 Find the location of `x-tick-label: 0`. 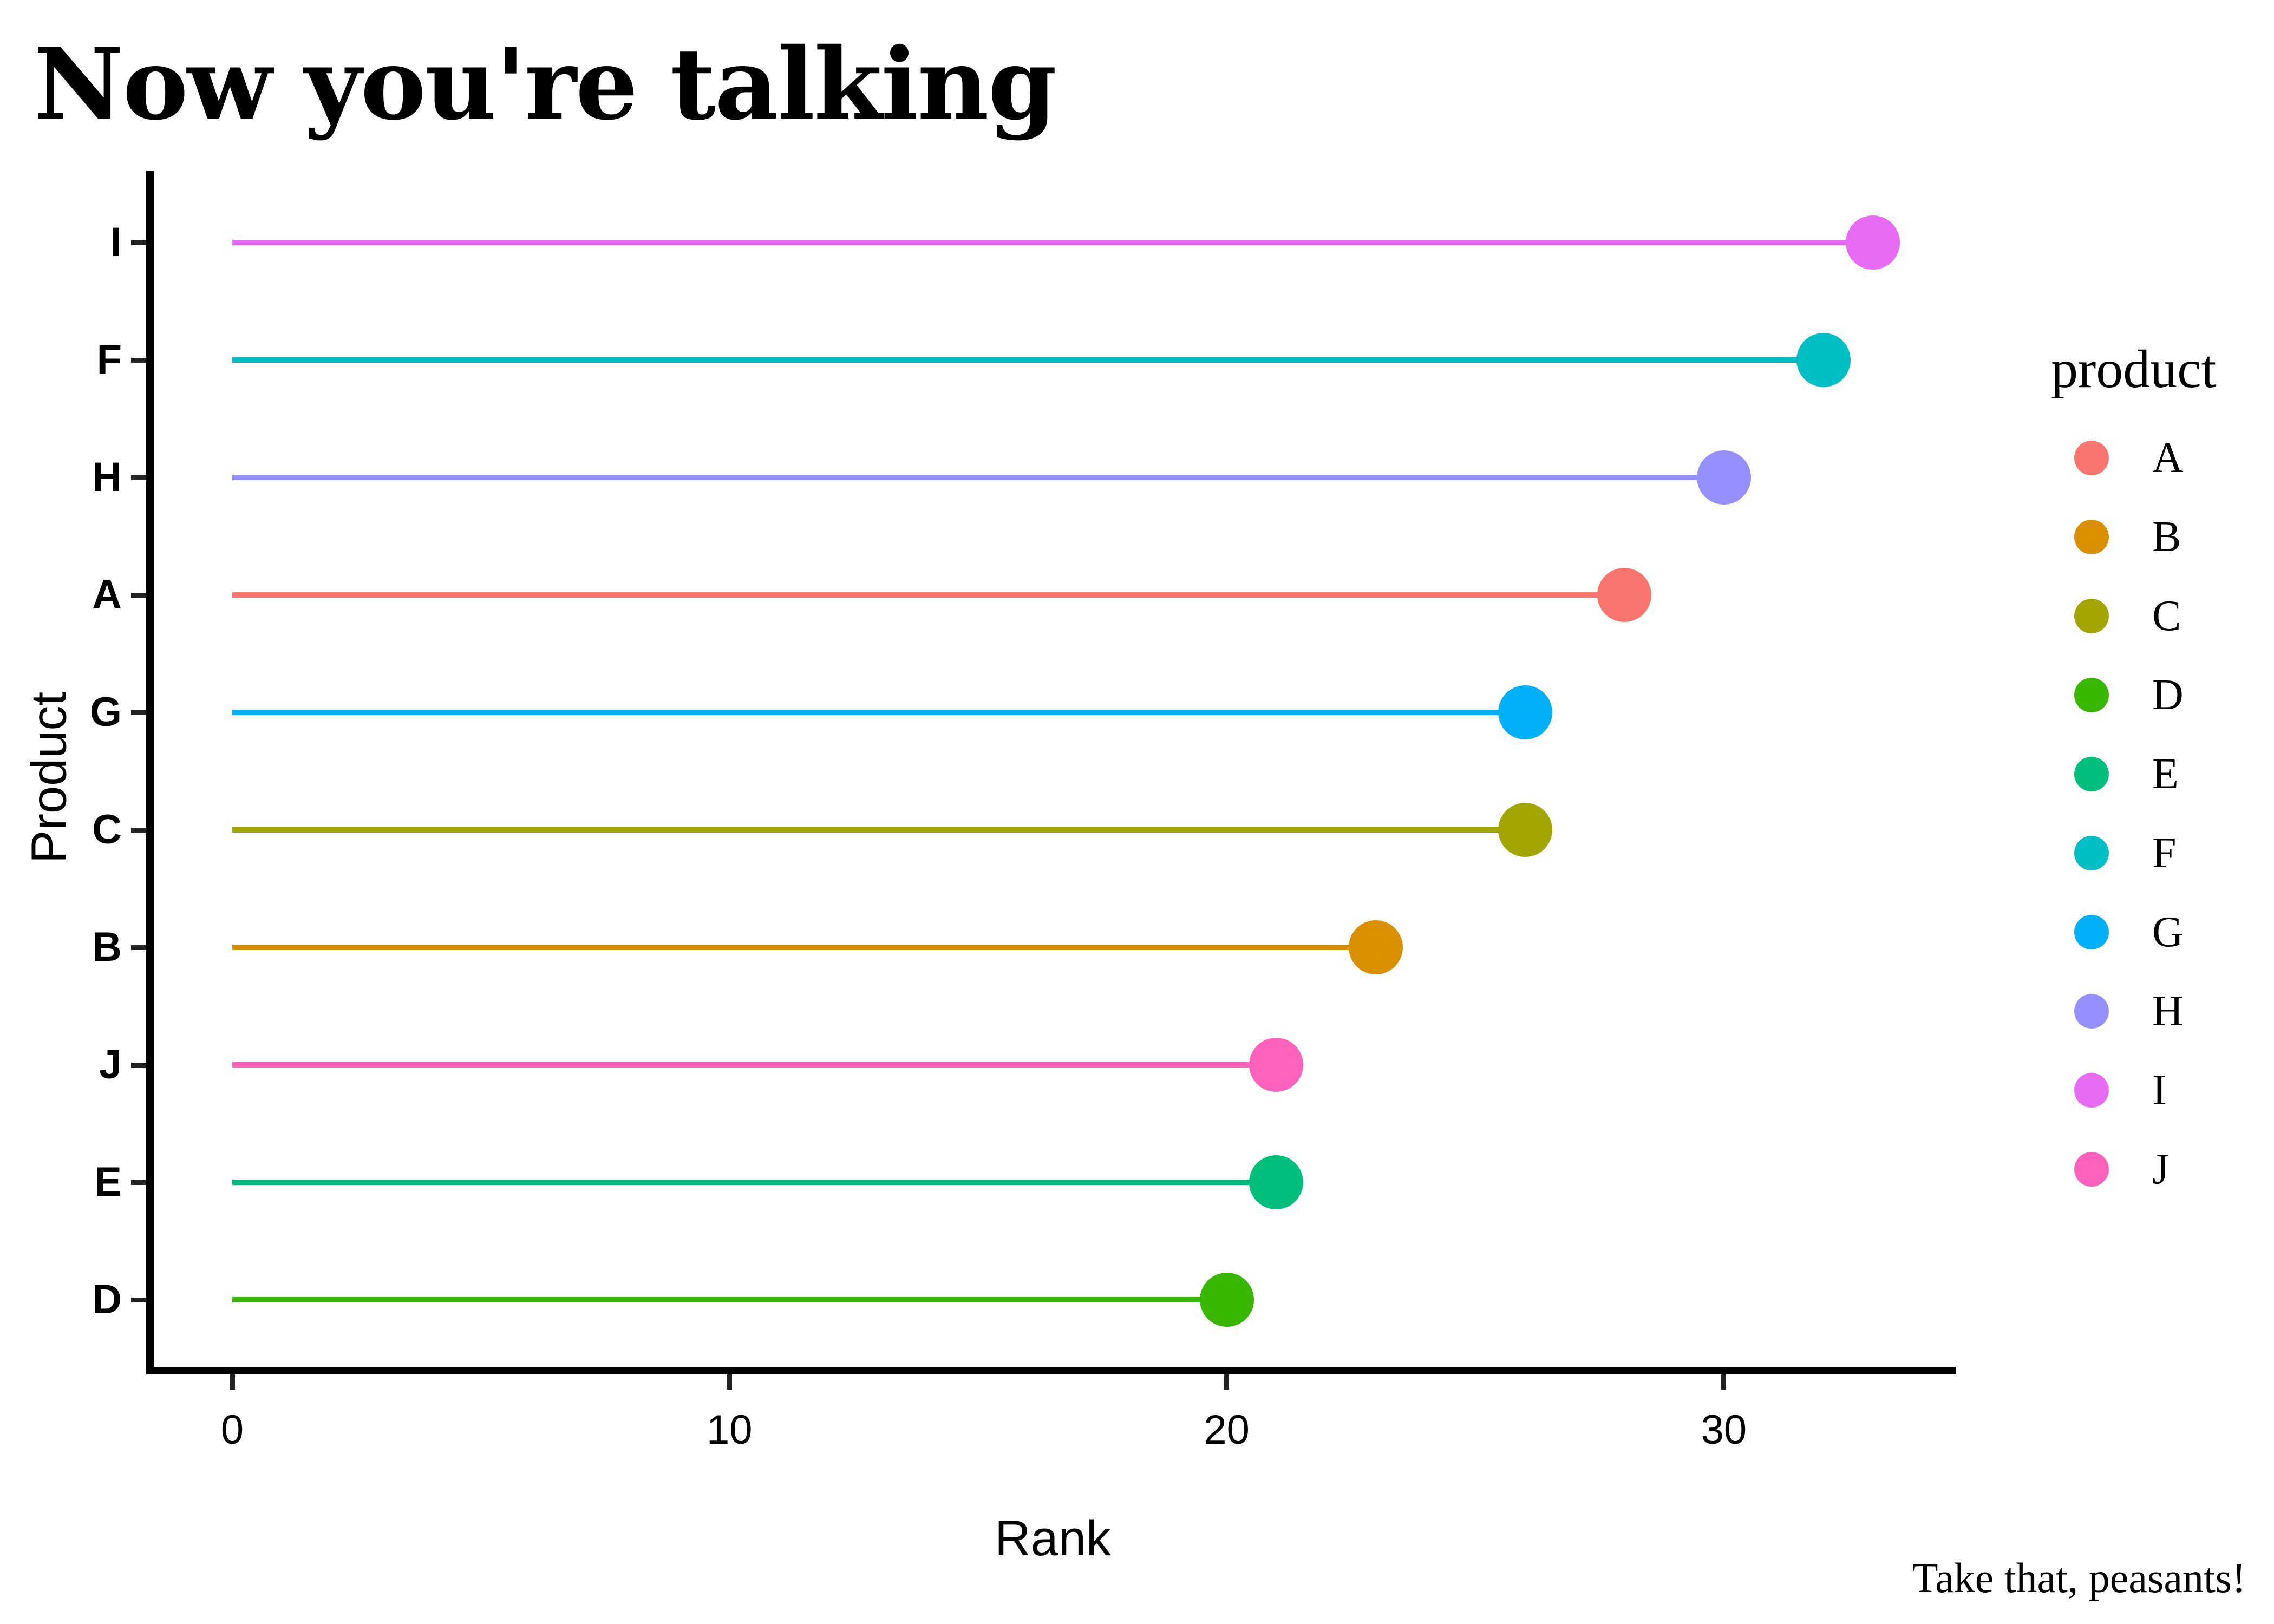

x-tick-label: 0 is located at coordinates (232, 1430).